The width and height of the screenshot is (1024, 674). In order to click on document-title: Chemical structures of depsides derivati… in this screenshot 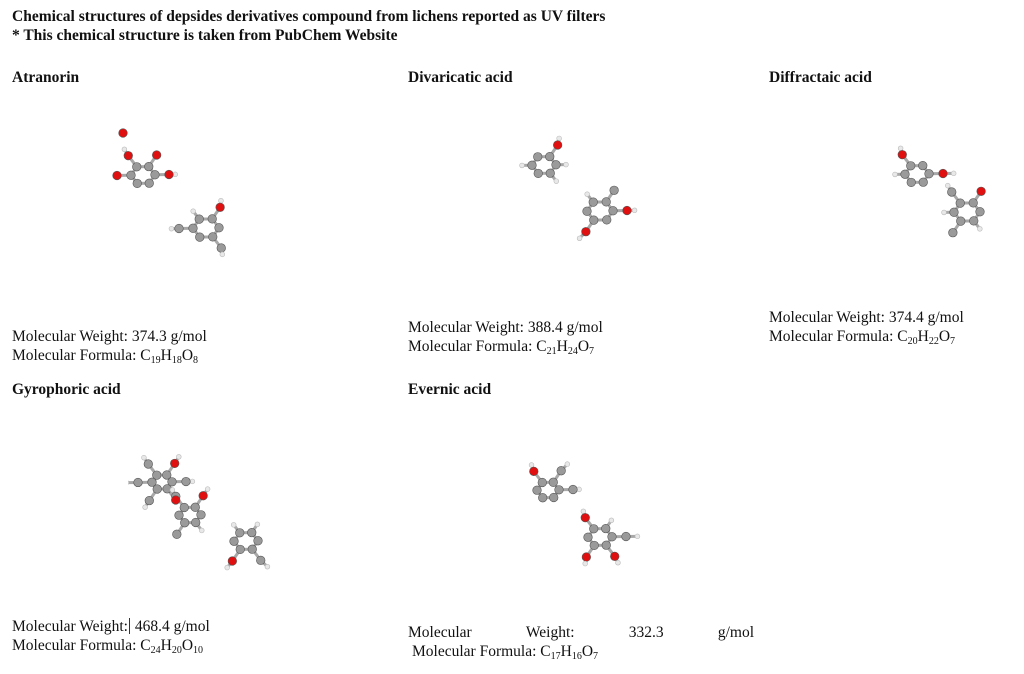, I will do `click(309, 16)`.